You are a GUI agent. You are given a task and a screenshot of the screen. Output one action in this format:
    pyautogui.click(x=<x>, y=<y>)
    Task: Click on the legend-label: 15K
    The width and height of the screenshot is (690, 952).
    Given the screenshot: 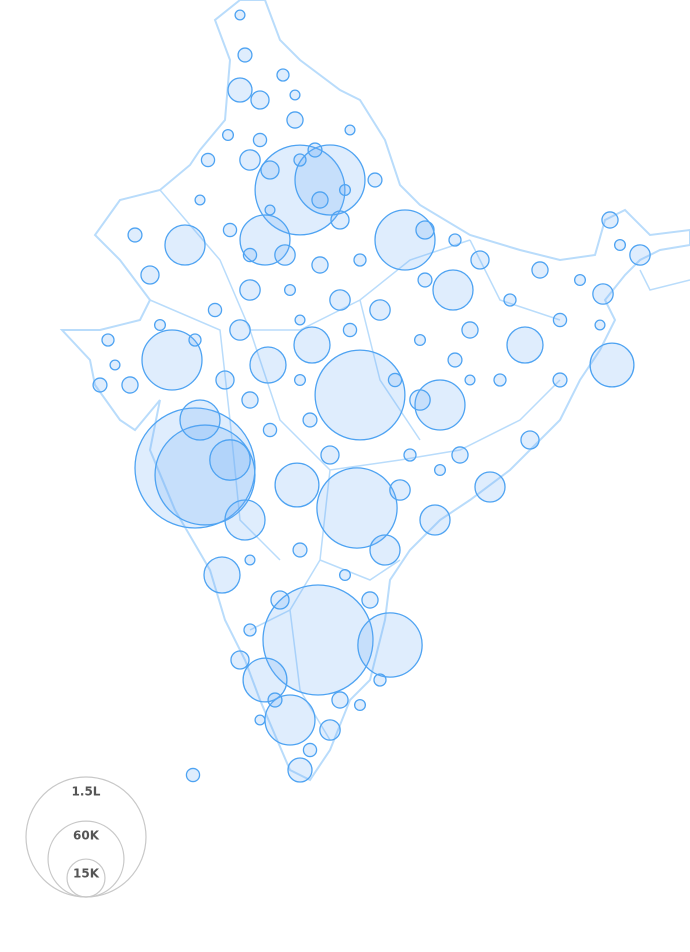 What is the action you would take?
    pyautogui.click(x=86, y=874)
    